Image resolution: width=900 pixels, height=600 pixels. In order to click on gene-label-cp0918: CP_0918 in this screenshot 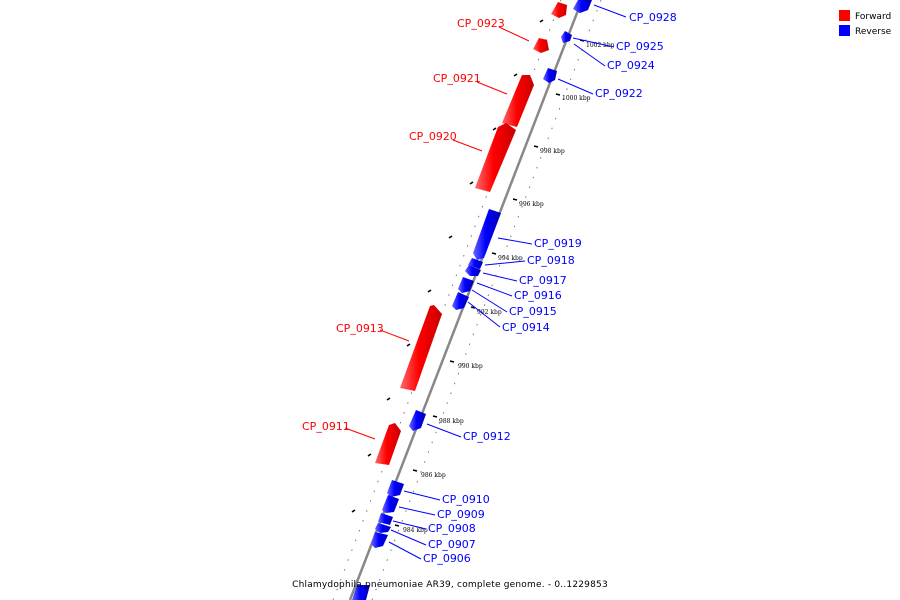, I will do `click(551, 260)`.